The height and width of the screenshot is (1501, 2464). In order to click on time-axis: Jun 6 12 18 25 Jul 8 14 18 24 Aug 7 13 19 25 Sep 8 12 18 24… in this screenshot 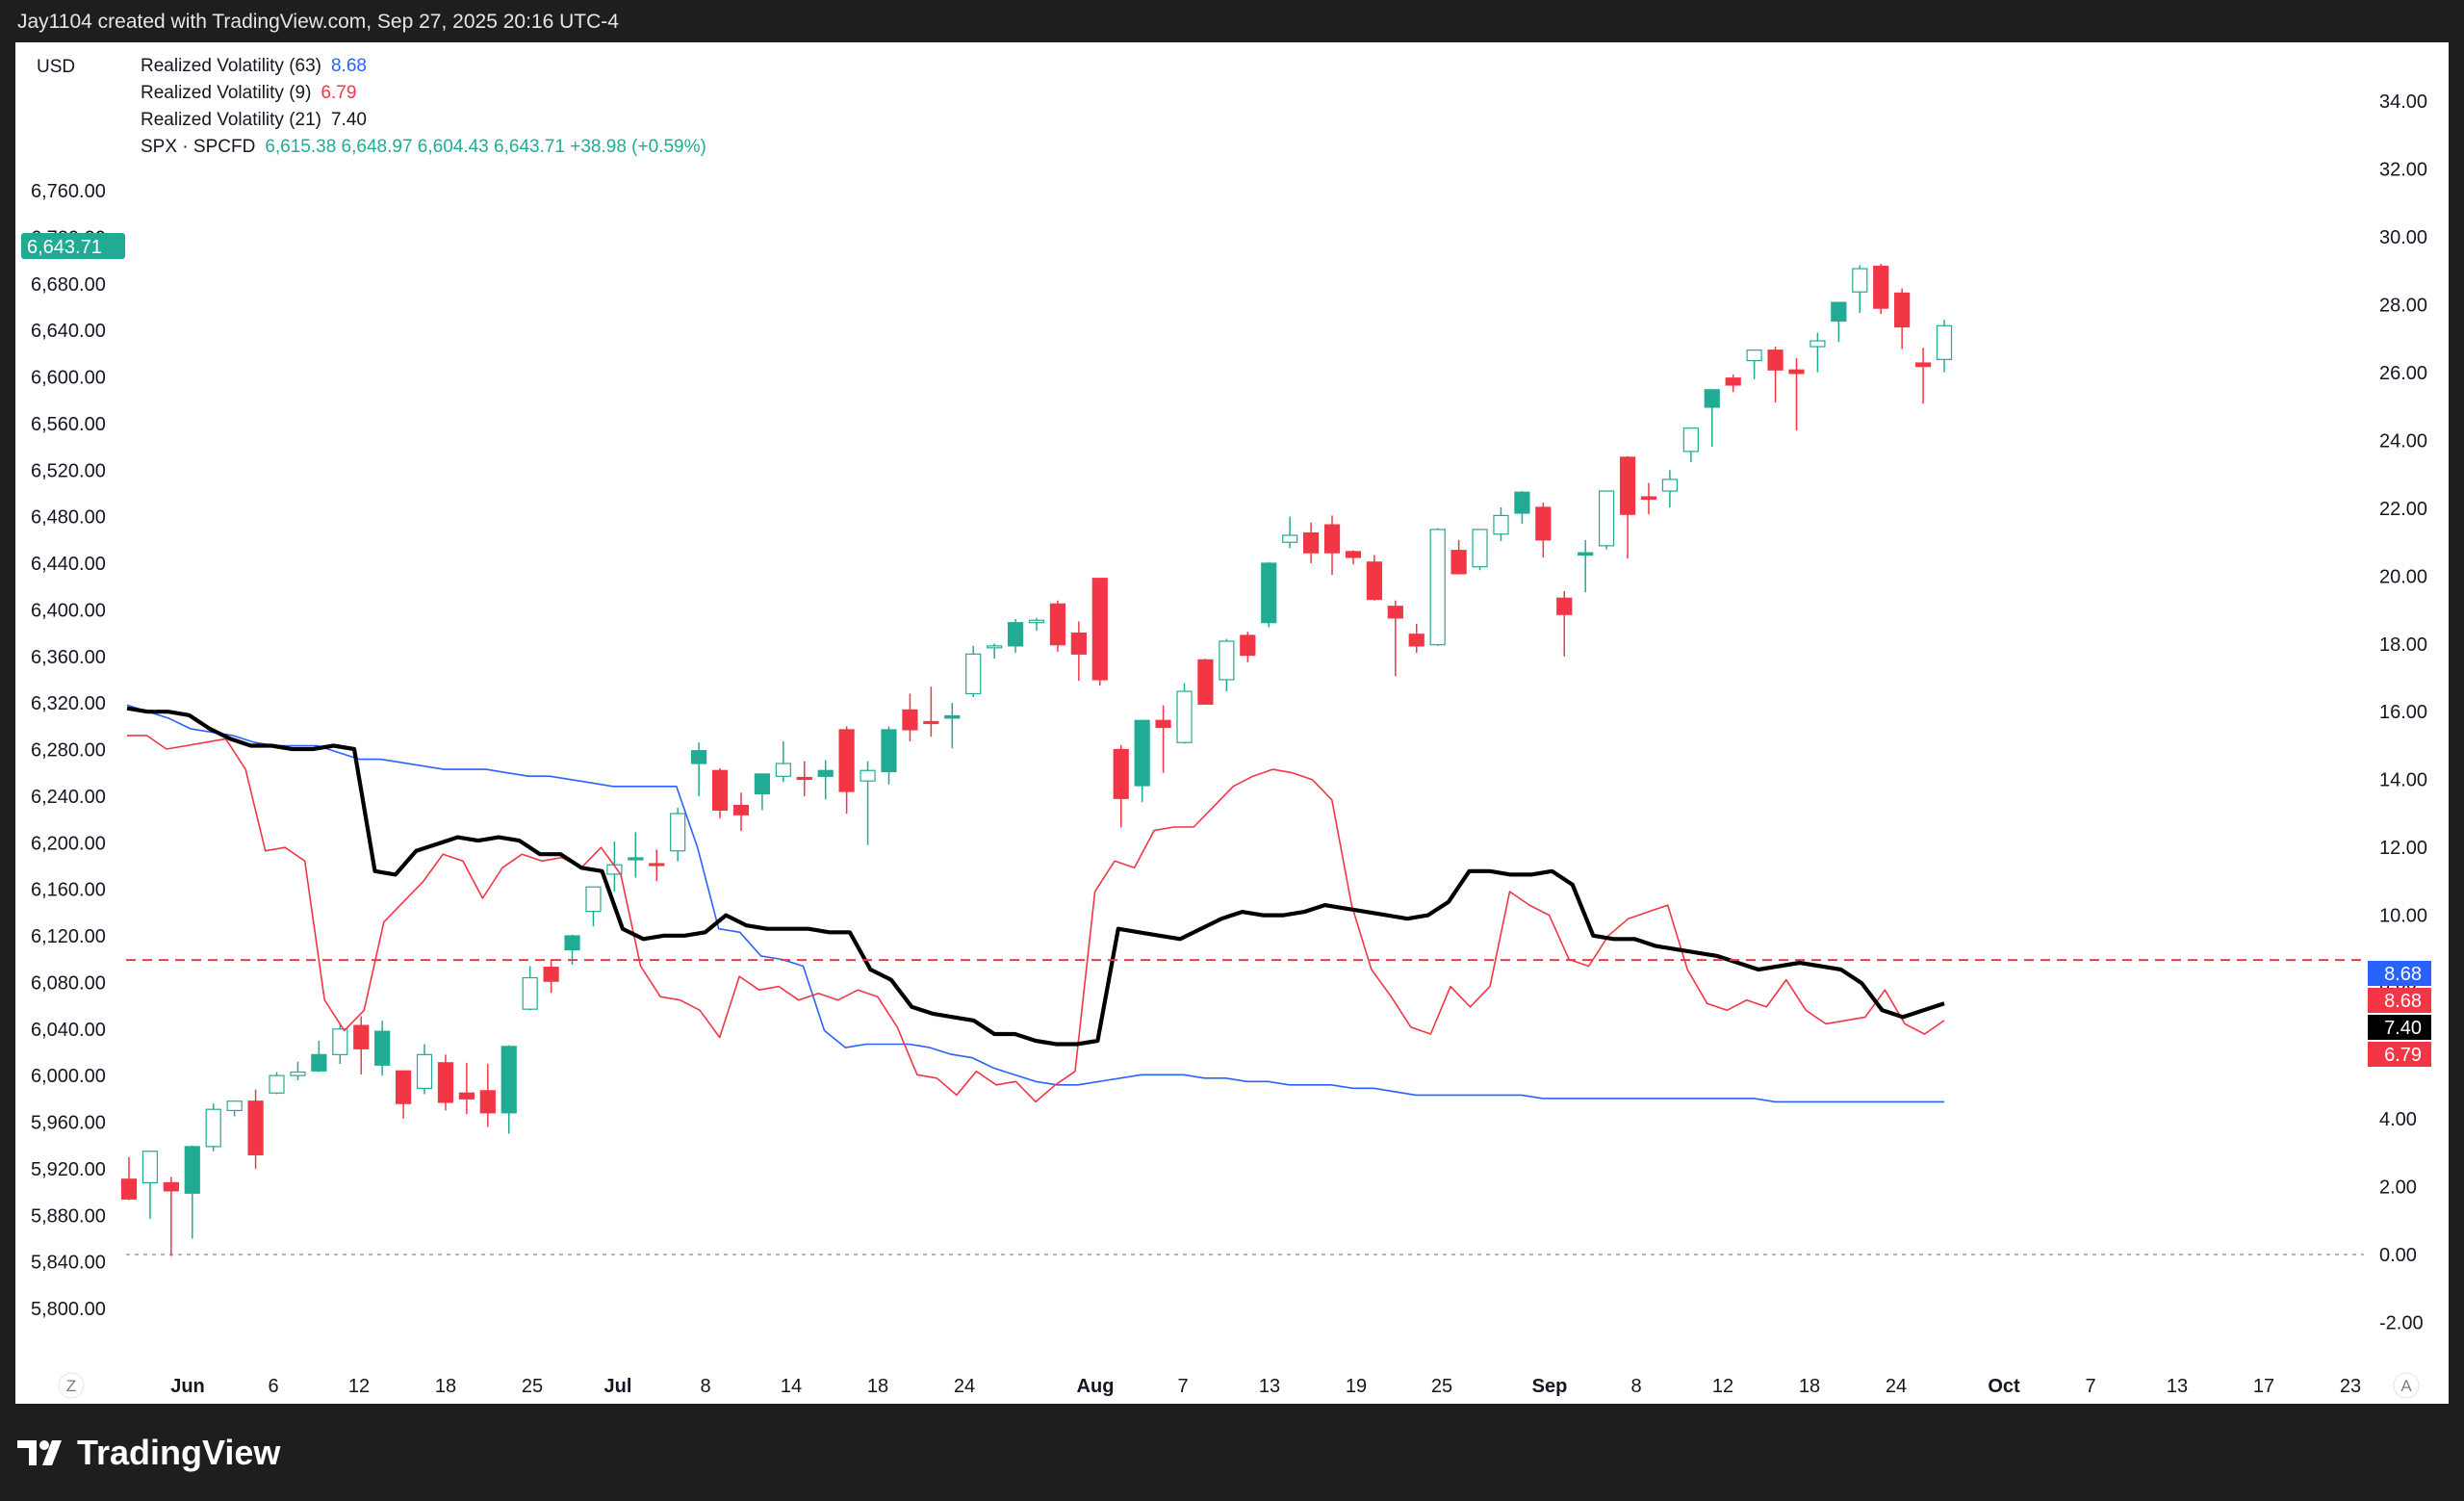, I will do `click(1265, 1387)`.